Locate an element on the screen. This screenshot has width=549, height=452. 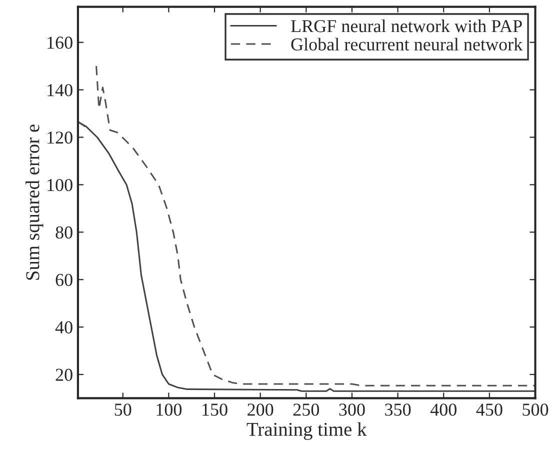
y-tick-label: 20 is located at coordinates (64, 374).